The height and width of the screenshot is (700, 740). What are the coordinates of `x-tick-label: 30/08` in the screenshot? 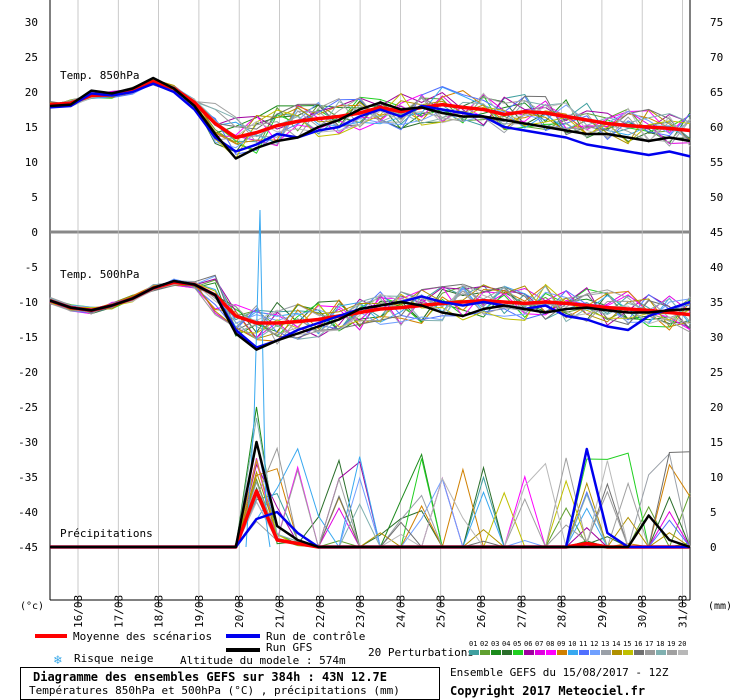 It's located at (642, 611).